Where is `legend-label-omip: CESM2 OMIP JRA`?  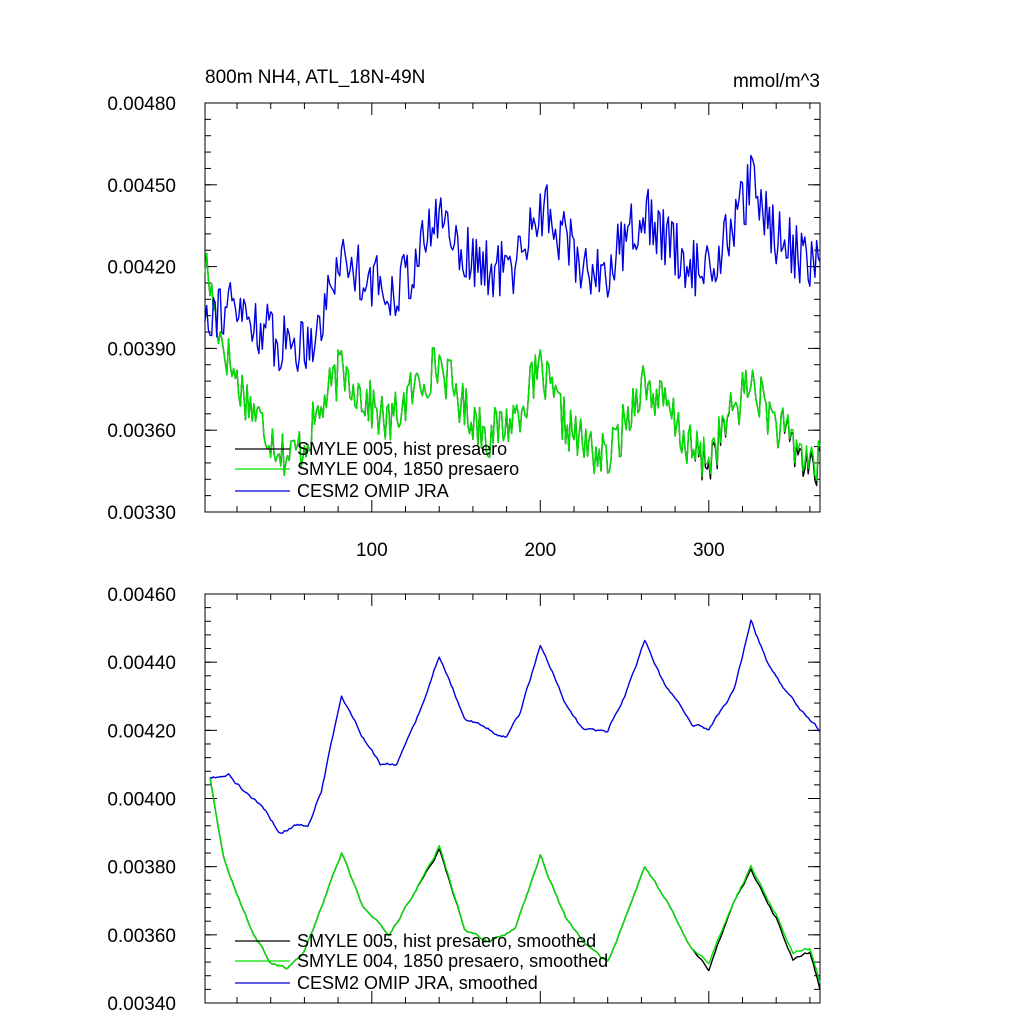 legend-label-omip: CESM2 OMIP JRA is located at coordinates (373, 491).